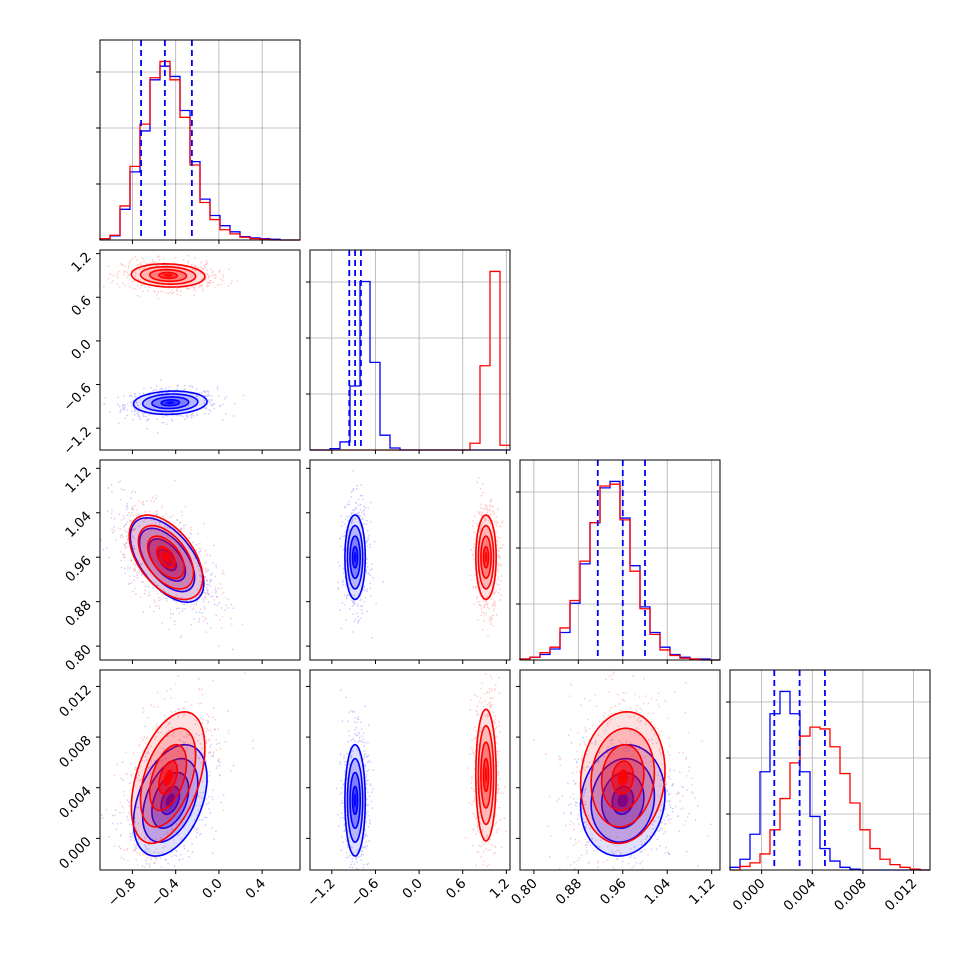 This screenshot has height=970, width=970. I want to click on scatter-points-series_a, so click(174, 406).